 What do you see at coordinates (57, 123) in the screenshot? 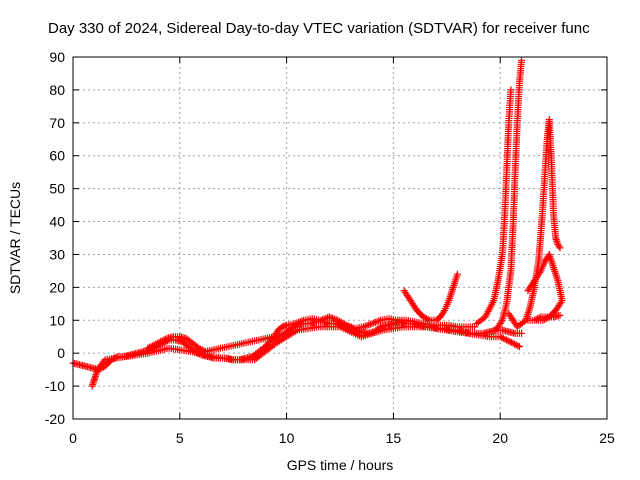
I see `y-tick-label: 70` at bounding box center [57, 123].